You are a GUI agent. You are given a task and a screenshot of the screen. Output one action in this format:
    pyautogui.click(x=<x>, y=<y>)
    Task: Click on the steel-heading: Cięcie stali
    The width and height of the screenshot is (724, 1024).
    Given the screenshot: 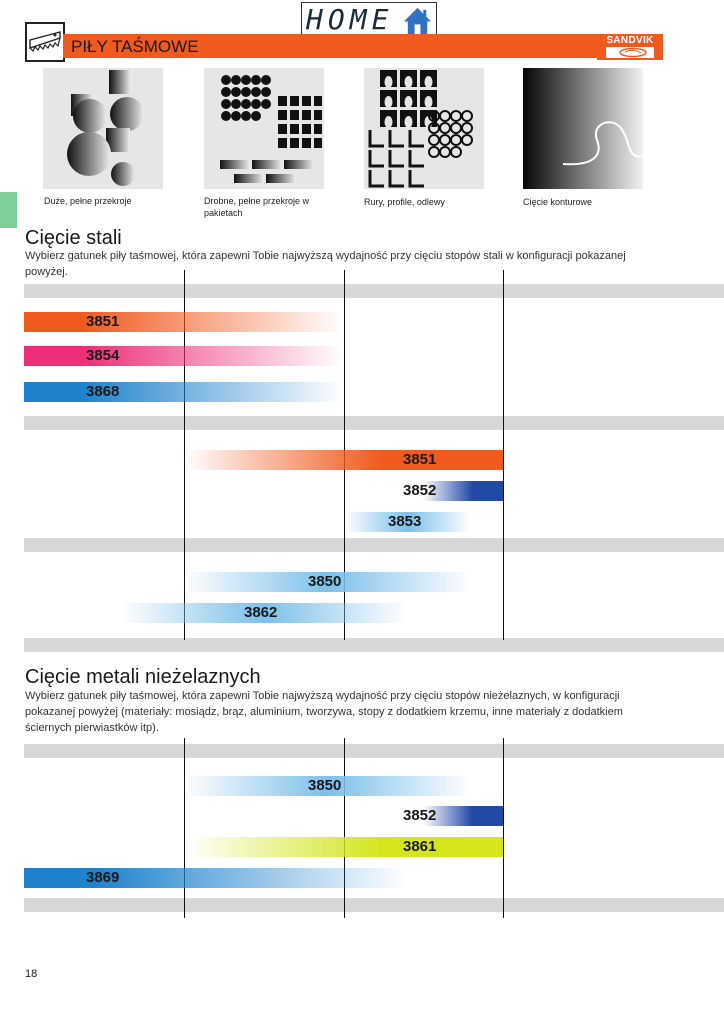 What is the action you would take?
    pyautogui.click(x=73, y=238)
    